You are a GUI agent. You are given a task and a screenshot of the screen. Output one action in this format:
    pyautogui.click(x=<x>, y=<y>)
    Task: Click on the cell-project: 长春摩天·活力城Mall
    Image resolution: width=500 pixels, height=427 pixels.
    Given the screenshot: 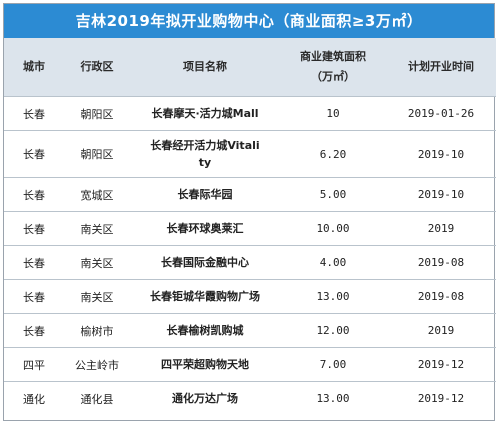 What is the action you would take?
    pyautogui.click(x=205, y=113)
    